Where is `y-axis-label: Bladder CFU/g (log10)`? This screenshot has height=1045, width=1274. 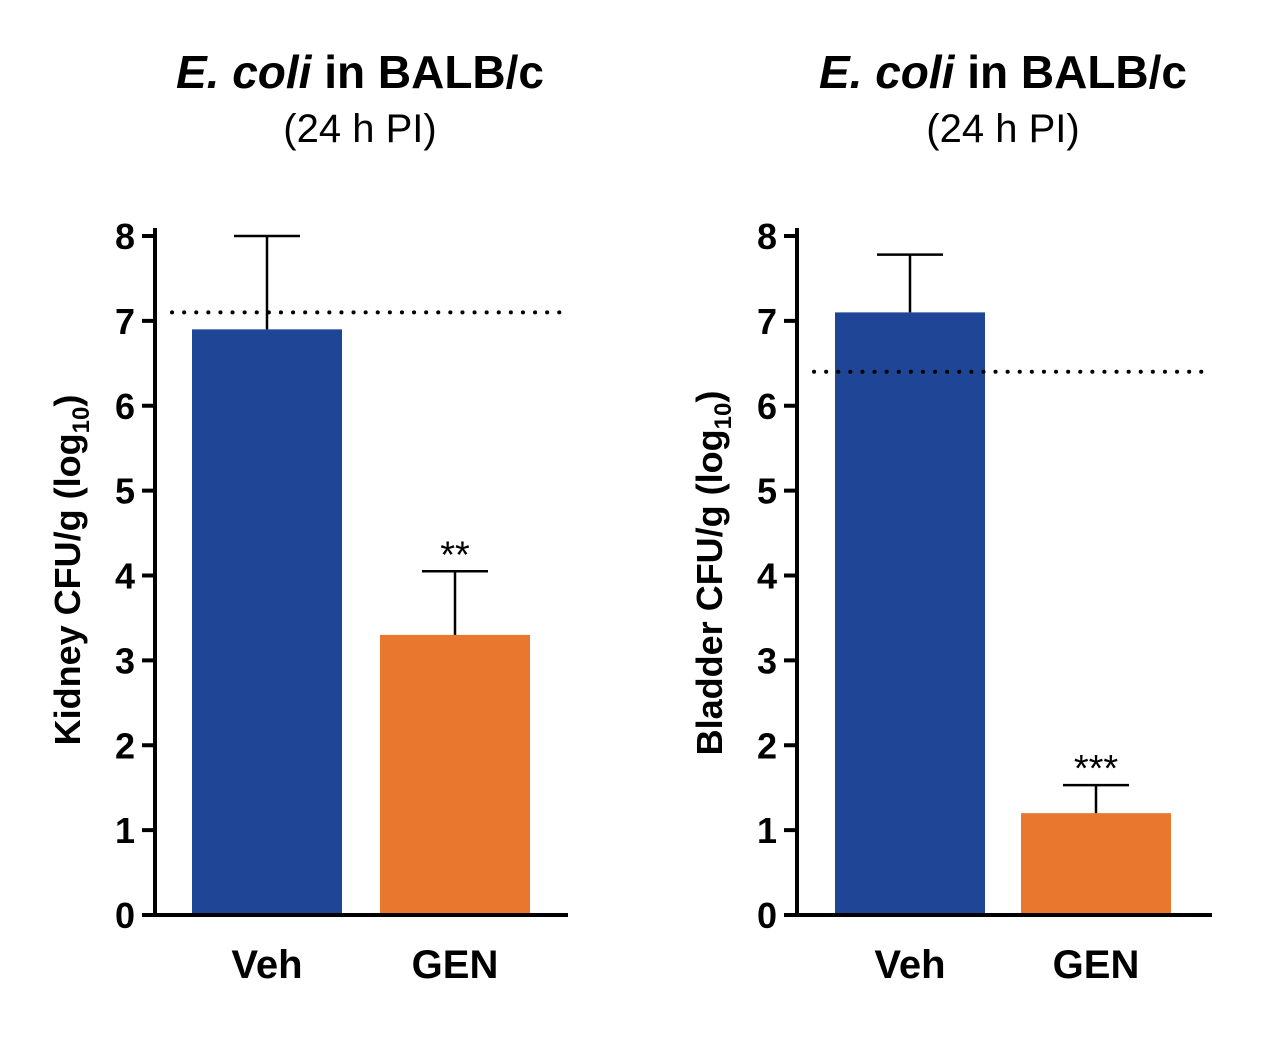
y-axis-label: Bladder CFU/g (log10) is located at coordinates (713, 573).